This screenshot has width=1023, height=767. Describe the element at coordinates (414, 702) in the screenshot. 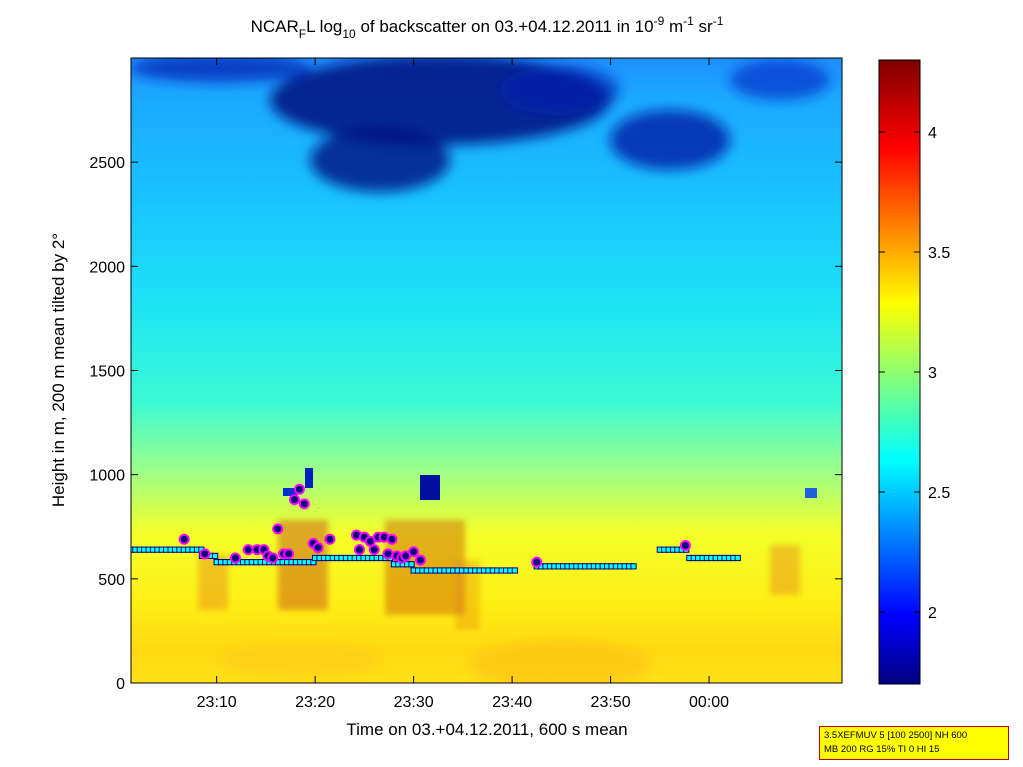

I see `x-tick-label: 23:30` at that location.